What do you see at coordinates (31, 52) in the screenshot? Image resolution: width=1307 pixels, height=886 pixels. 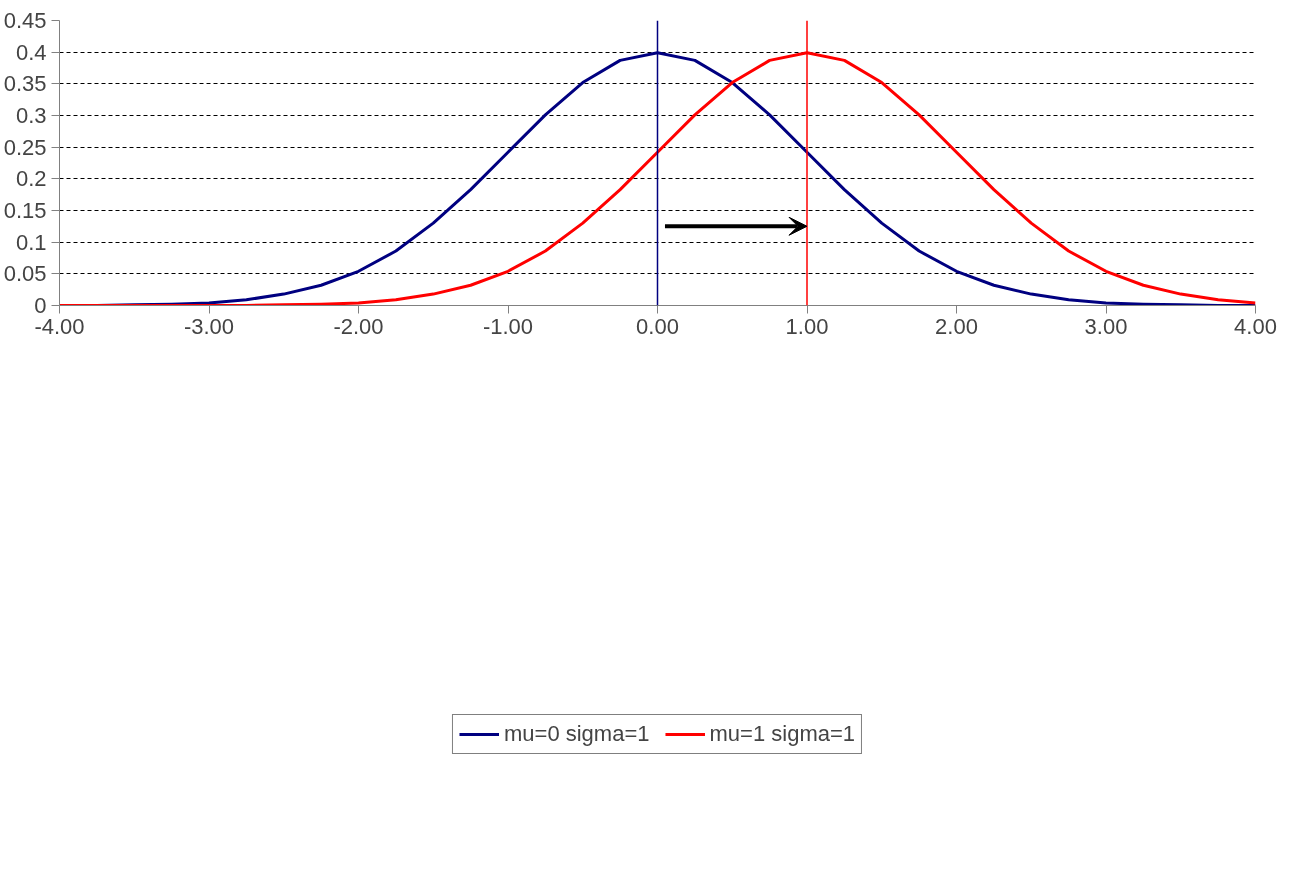 I see `y-tick-label: 0.4` at bounding box center [31, 52].